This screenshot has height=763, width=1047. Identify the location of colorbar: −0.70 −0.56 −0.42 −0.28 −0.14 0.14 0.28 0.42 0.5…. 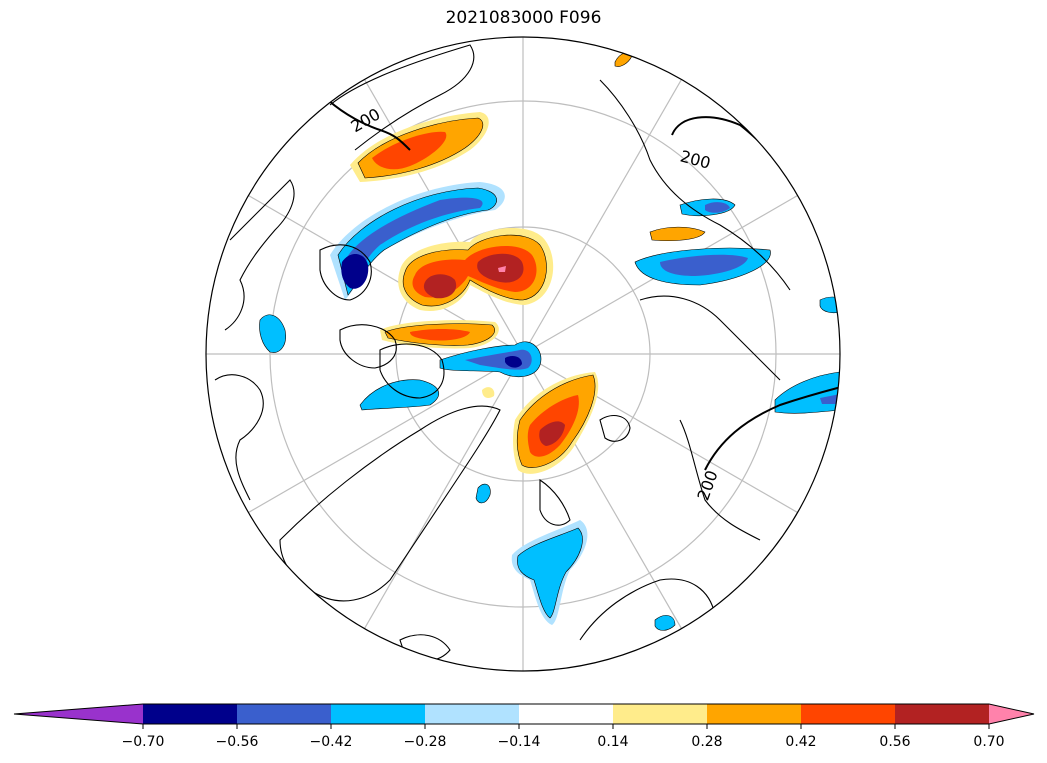
(524, 726).